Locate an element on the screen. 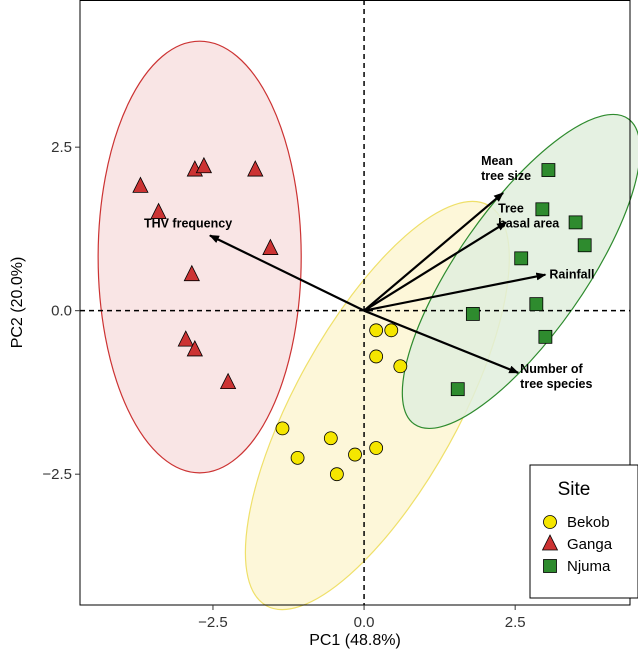  vector-label-number-of-tree-species: Number of tree species is located at coordinates (556, 376).